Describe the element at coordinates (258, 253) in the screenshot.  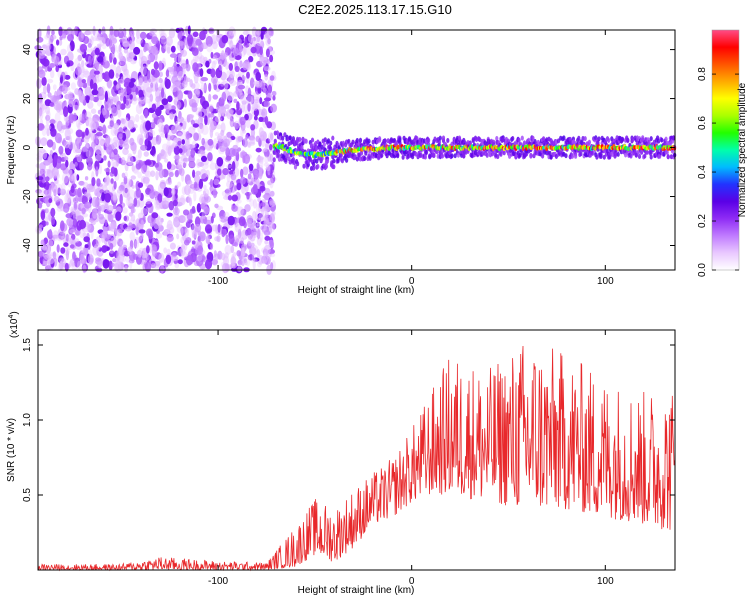
I see `heatmap-cell-2063` at that location.